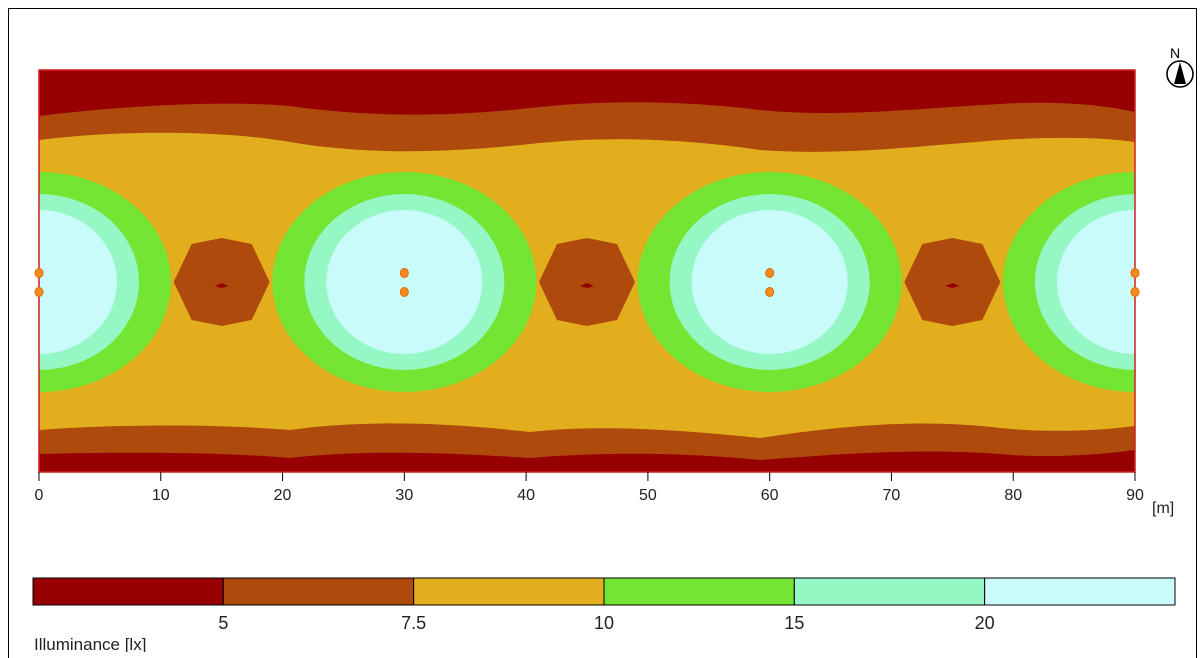  Describe the element at coordinates (1013, 495) in the screenshot. I see `x-tick-label-80: 80` at that location.